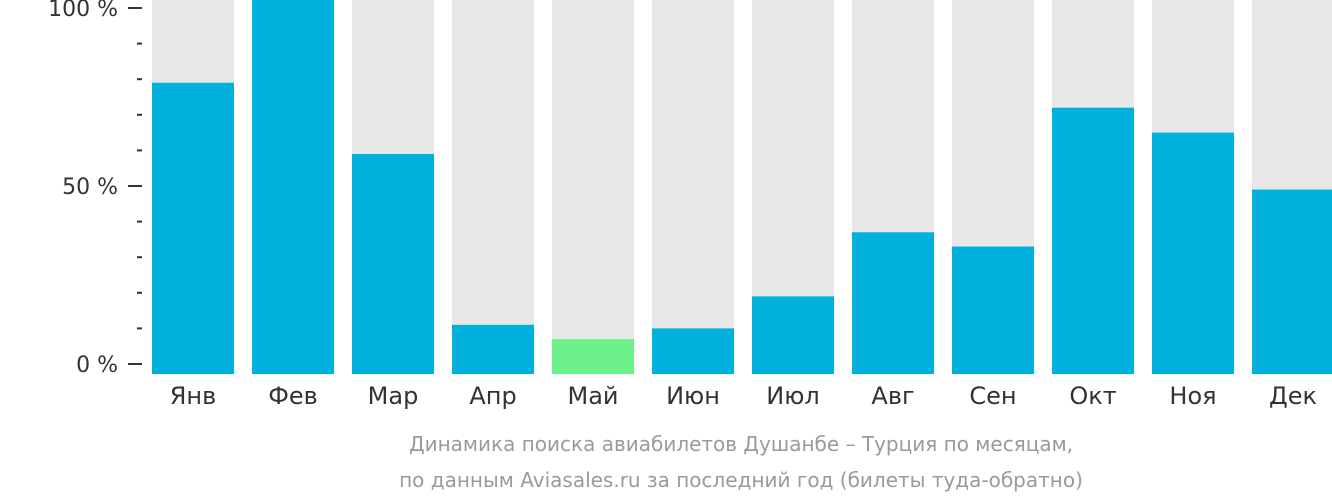 The height and width of the screenshot is (502, 1332). Describe the element at coordinates (592, 396) in the screenshot. I see `x-tick-label-5: Май` at that location.